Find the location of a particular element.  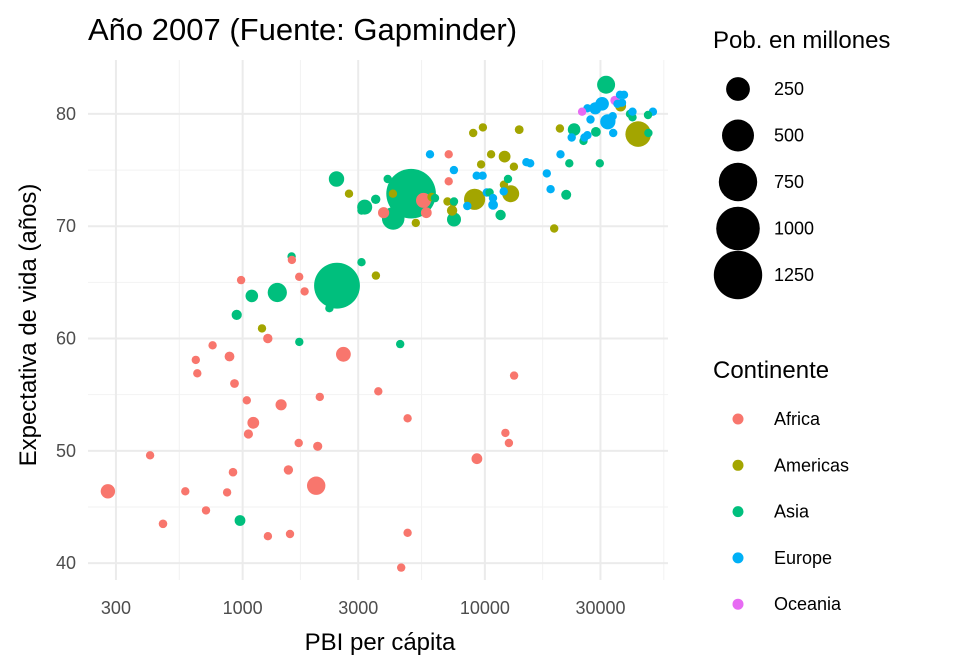

x-axis-ticks: 300 1000 3000 10000 30000 is located at coordinates (363, 608).